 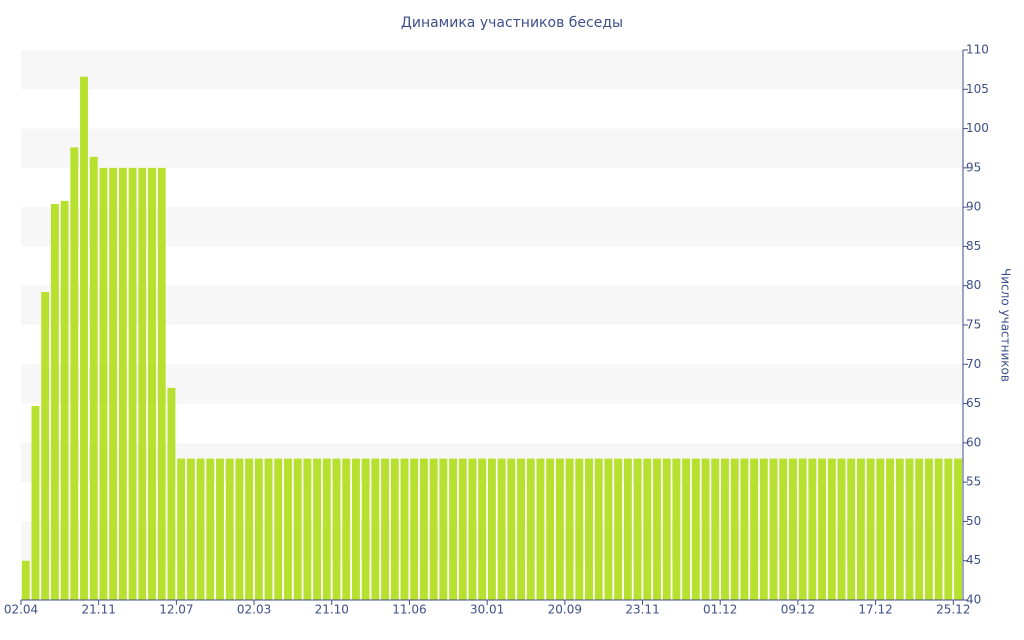 I want to click on chart-title: Динамика участников беседы, so click(x=512, y=23).